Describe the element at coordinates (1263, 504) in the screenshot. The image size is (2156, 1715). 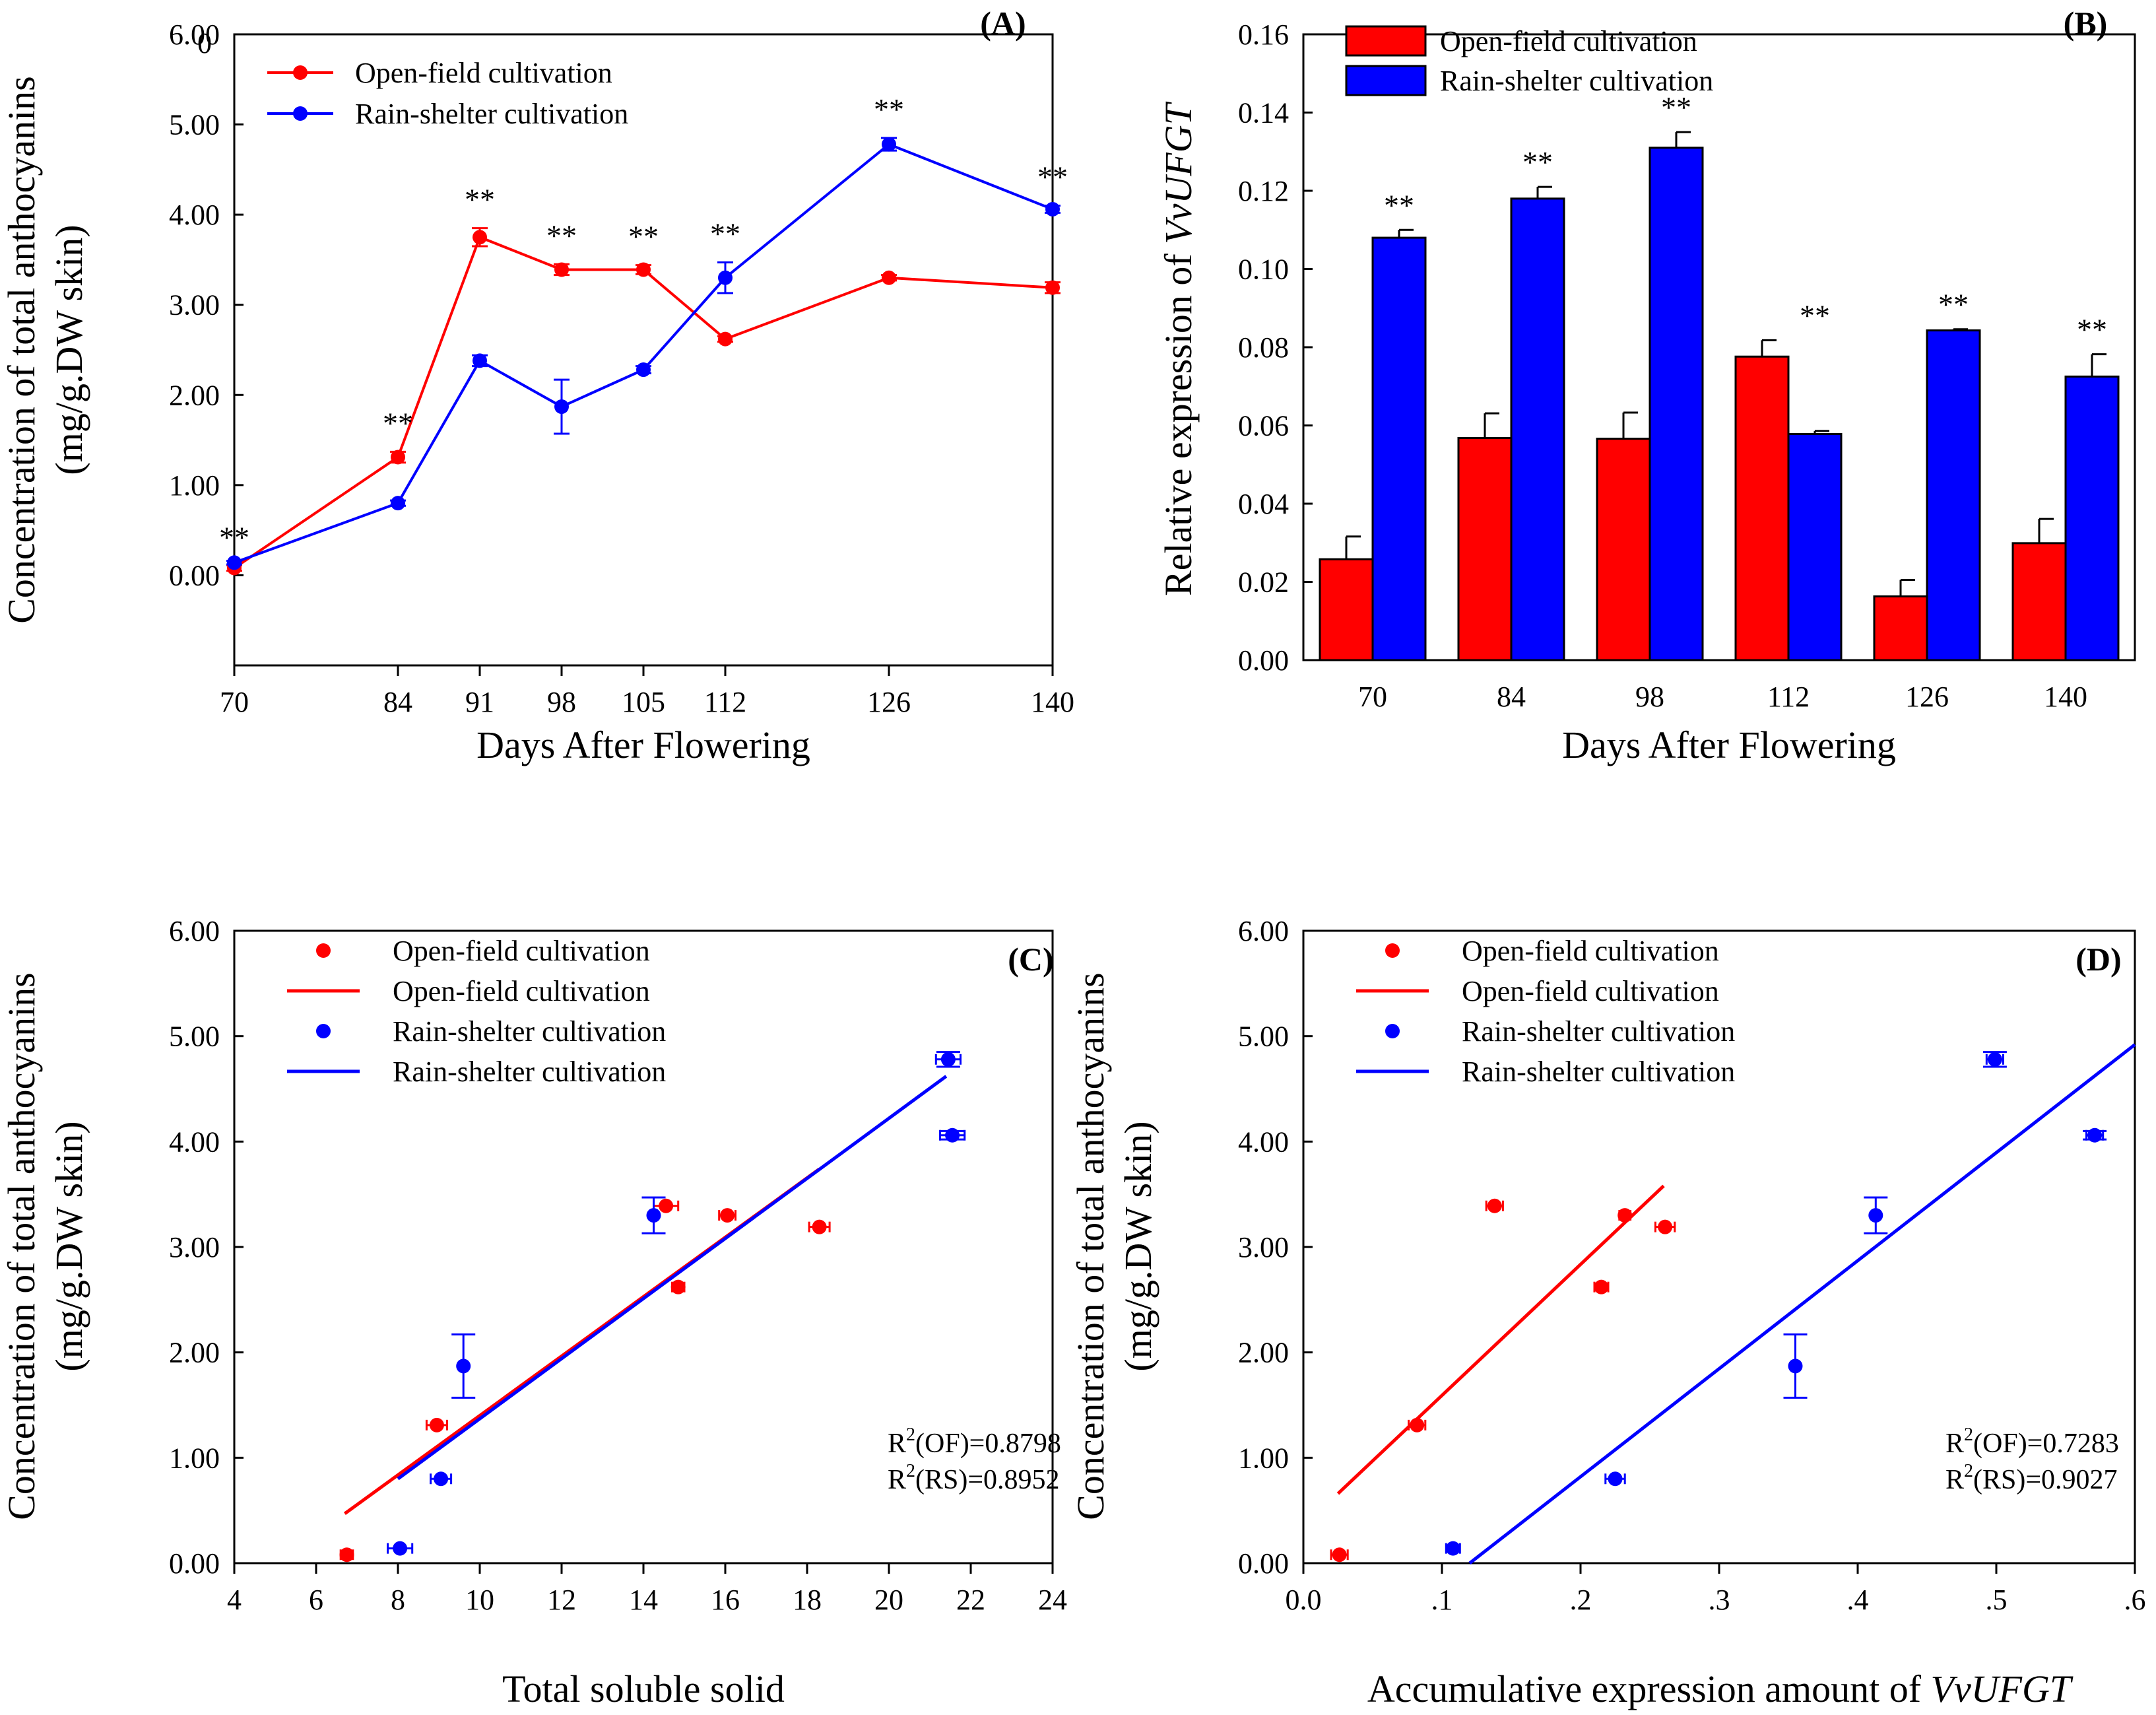
I see `y-tick-label: 0.04` at that location.